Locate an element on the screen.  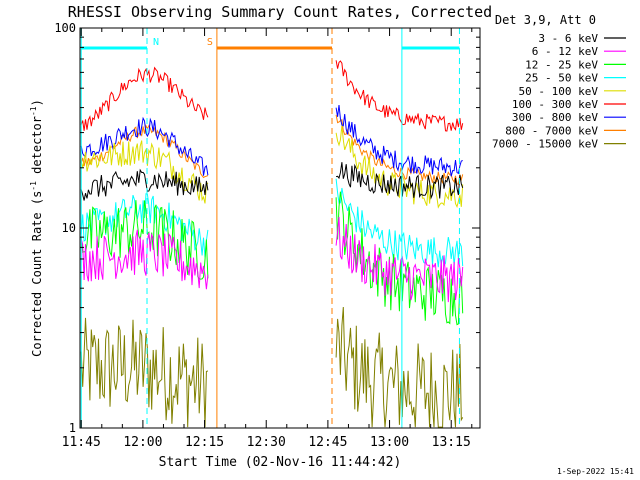
legend-item: 6 - 12 keV is located at coordinates (579, 51).